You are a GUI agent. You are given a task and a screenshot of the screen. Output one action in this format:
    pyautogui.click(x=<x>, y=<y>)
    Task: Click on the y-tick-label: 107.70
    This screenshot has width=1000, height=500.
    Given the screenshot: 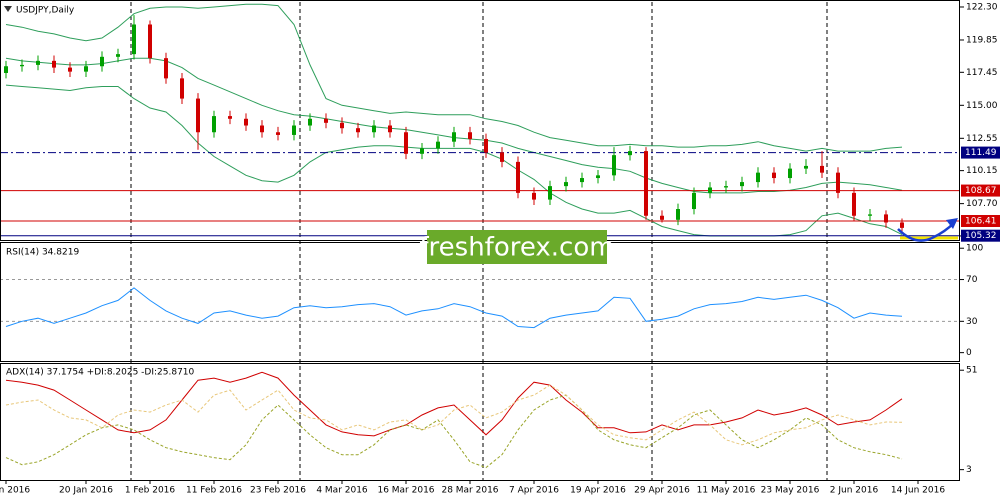 What is the action you would take?
    pyautogui.click(x=982, y=204)
    